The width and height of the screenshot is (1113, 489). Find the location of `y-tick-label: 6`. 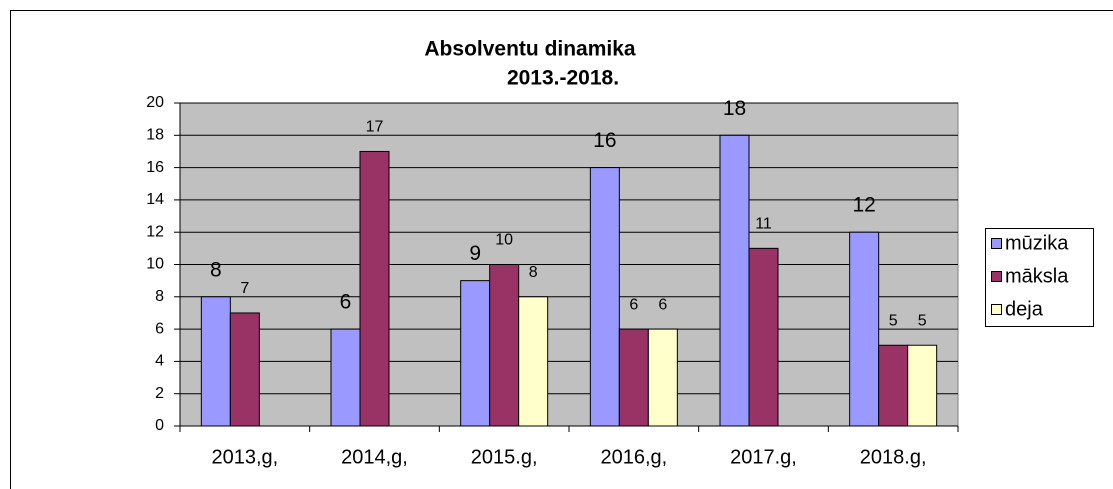

y-tick-label: 6 is located at coordinates (159, 328).